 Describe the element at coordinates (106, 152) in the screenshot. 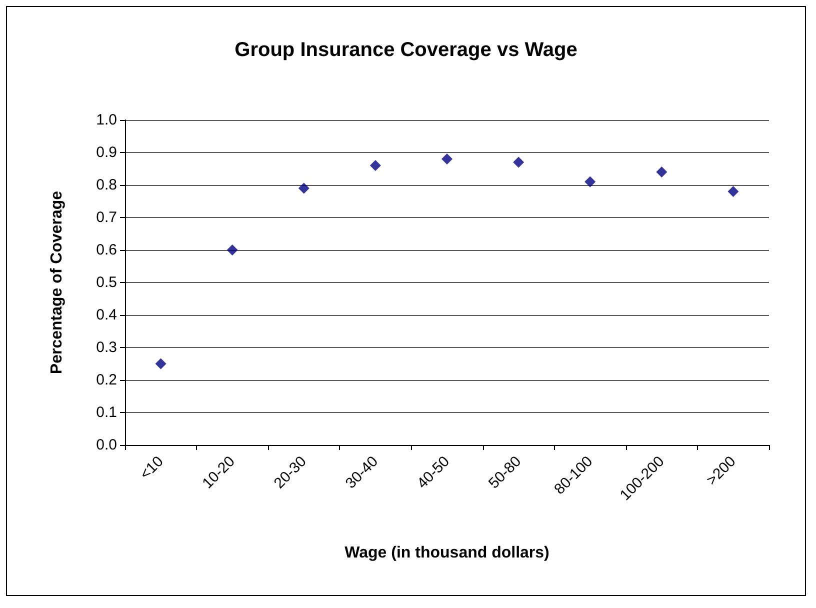

I see `y-tick-label: 0.9` at that location.